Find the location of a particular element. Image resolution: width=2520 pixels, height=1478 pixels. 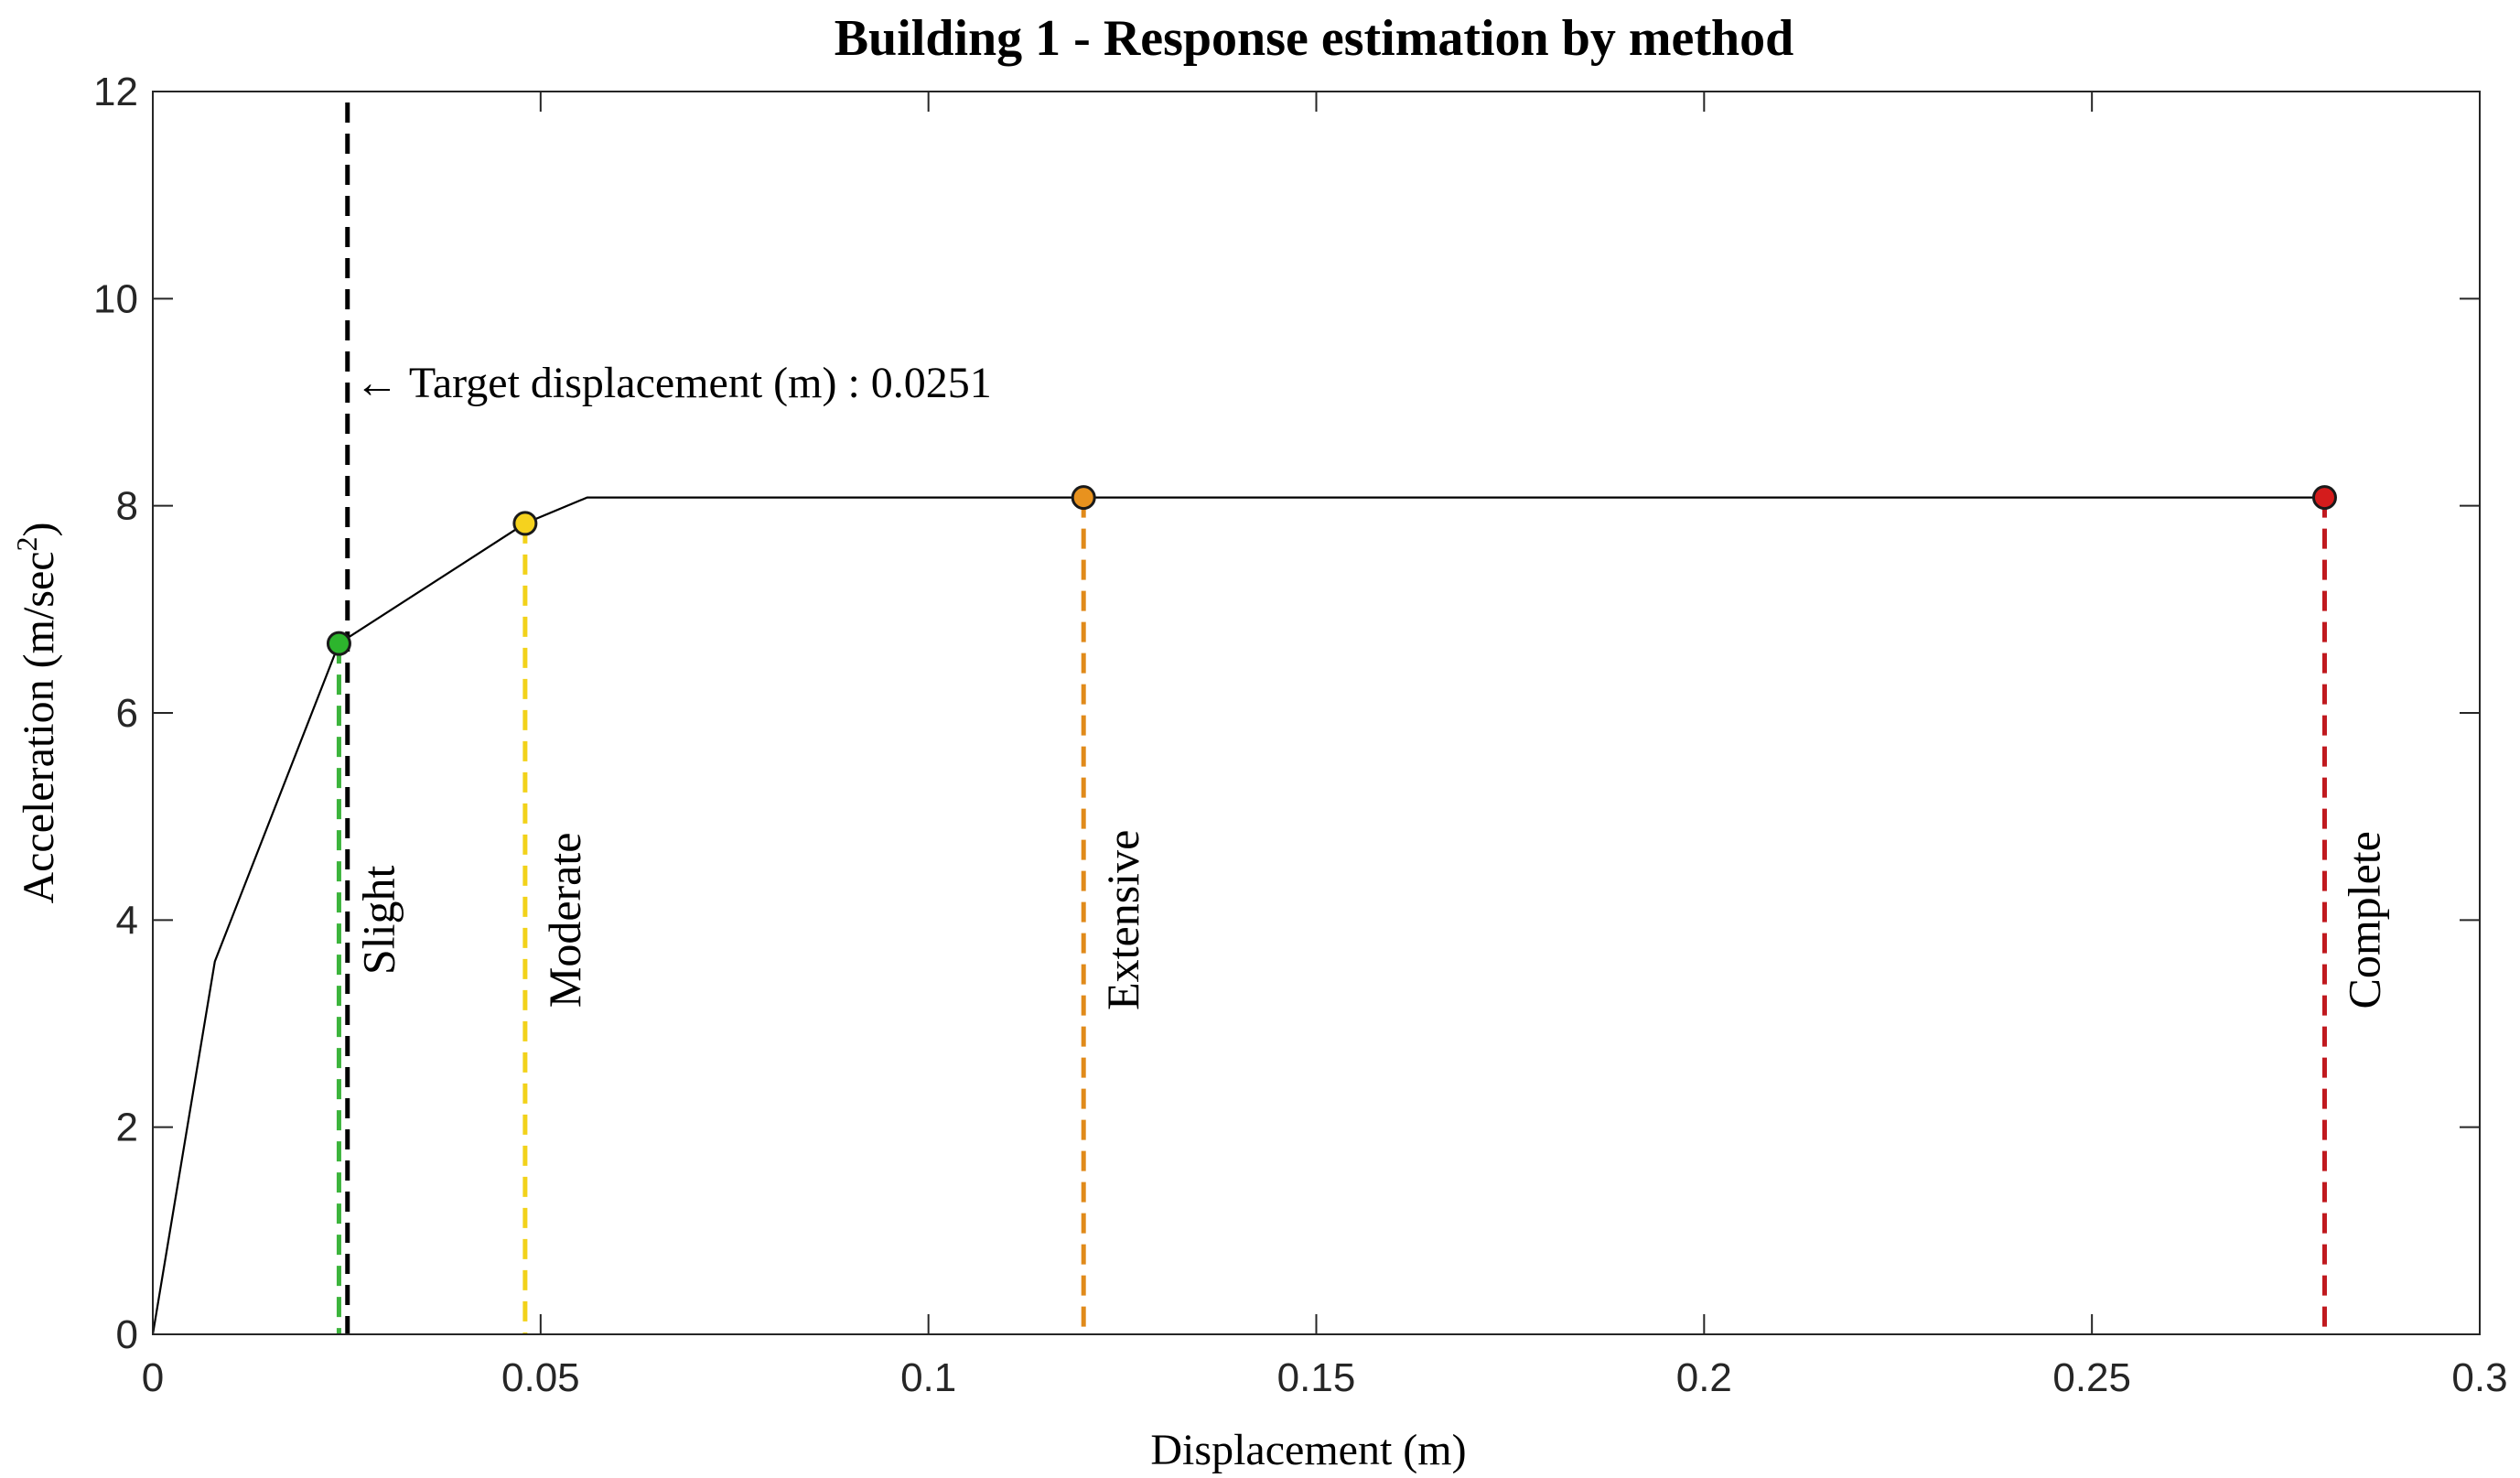

y-tick-label: 8 is located at coordinates (127, 506).